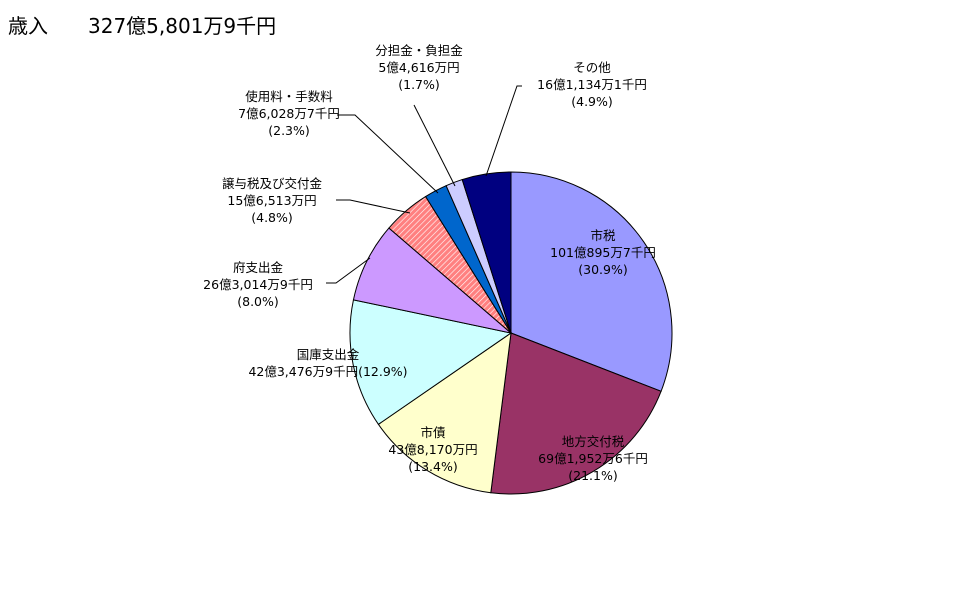 The width and height of the screenshot is (960, 604). I want to click on slice-label: 譲与税及び交付金 15億6,513万円(4.8%), so click(272, 200).